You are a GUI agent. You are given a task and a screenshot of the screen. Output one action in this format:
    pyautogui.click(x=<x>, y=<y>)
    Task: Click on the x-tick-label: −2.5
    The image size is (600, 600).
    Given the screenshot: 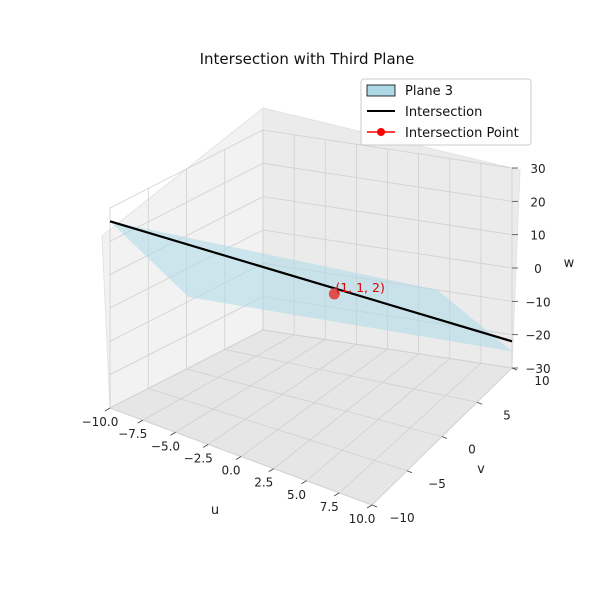 What is the action you would take?
    pyautogui.click(x=198, y=458)
    